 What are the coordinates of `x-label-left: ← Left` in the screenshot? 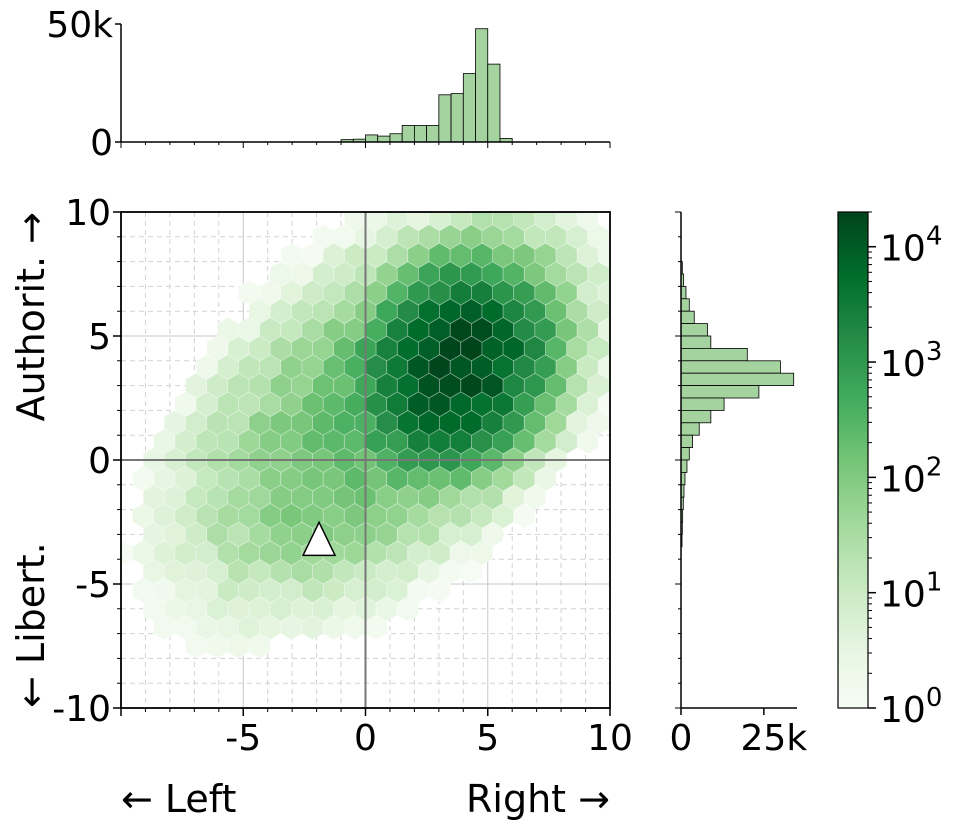 It's located at (178, 799).